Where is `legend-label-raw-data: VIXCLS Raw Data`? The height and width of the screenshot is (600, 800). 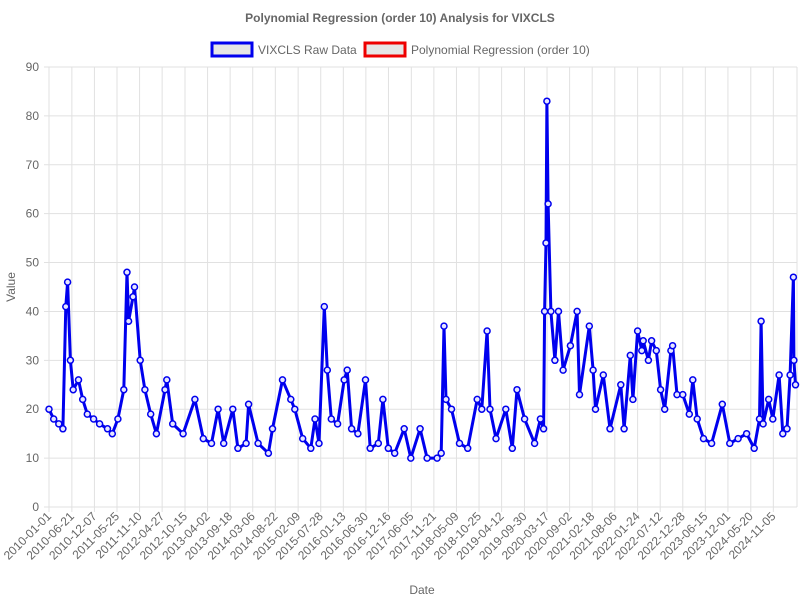 legend-label-raw-data: VIXCLS Raw Data is located at coordinates (307, 50).